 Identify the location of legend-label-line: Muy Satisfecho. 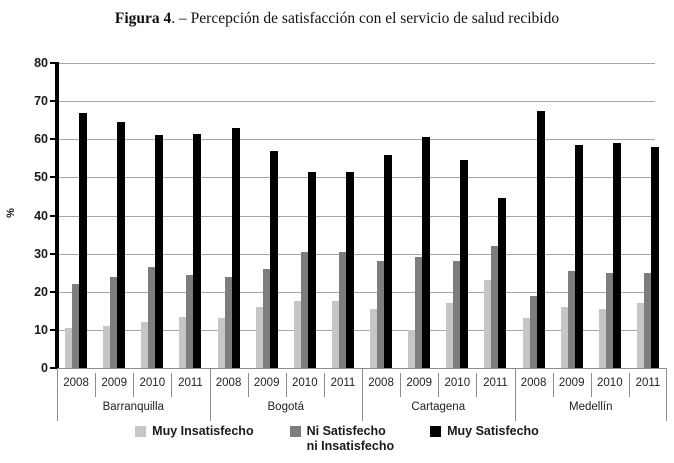
(493, 431).